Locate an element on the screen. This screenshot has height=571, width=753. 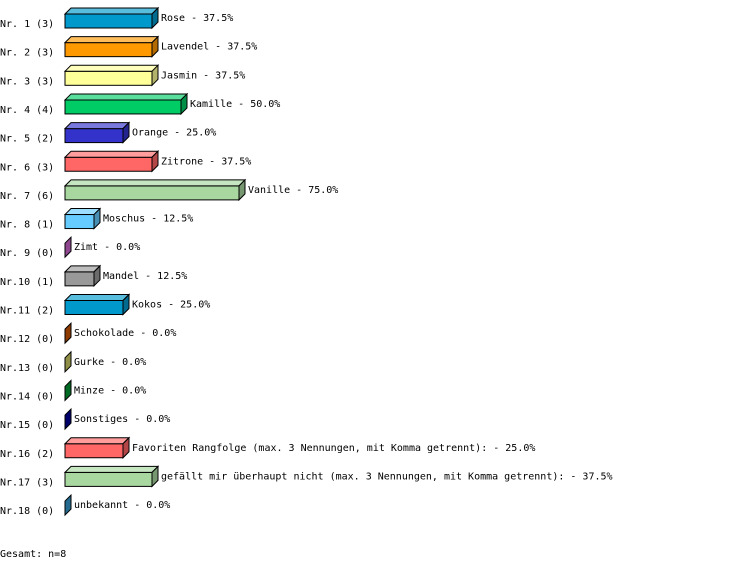
category-label: Nr. 7 (6) is located at coordinates (27, 196).